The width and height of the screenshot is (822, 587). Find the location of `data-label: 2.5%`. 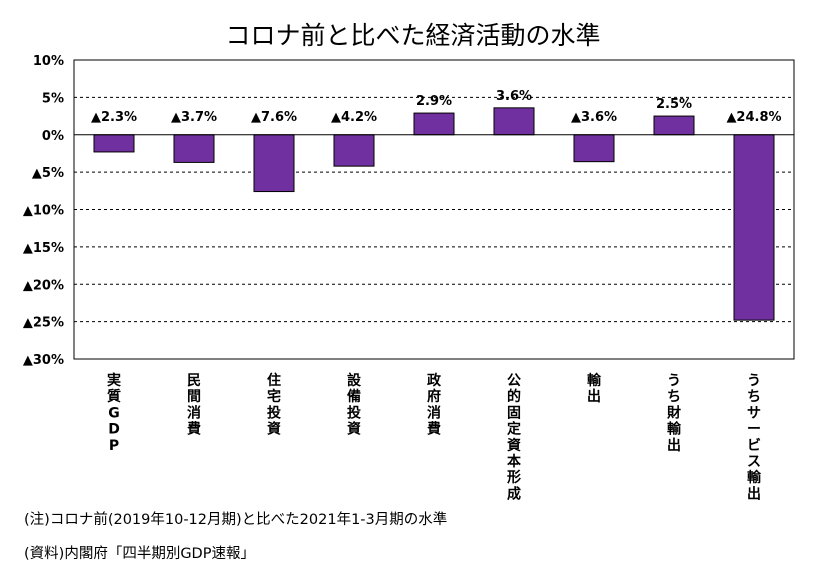

data-label: 2.5% is located at coordinates (674, 104).